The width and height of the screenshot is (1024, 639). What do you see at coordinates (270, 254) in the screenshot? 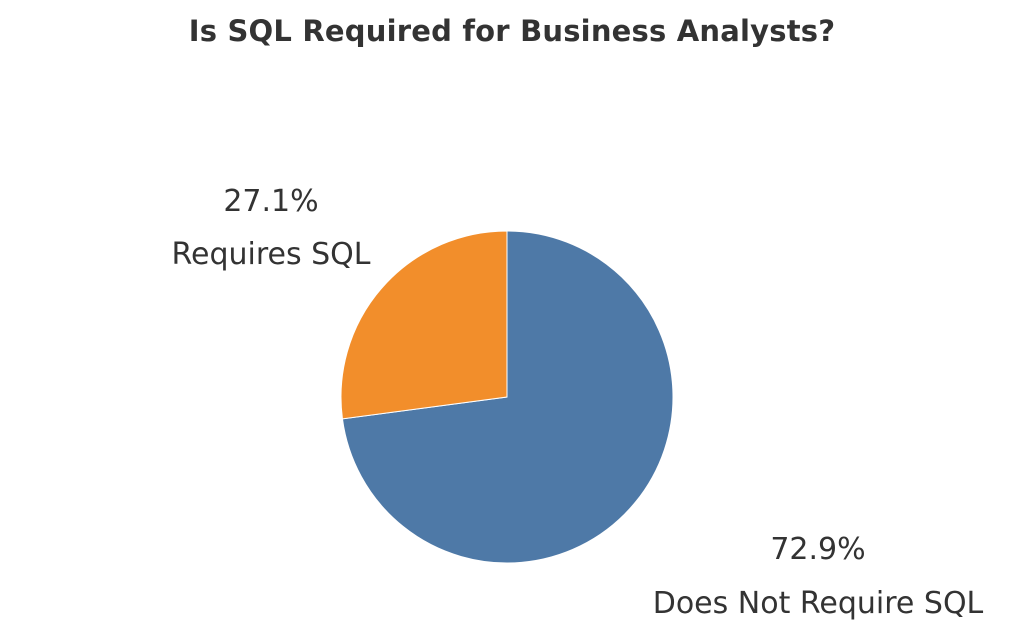
I see `slice-name-label-requires-sql: Requires SQL` at bounding box center [270, 254].